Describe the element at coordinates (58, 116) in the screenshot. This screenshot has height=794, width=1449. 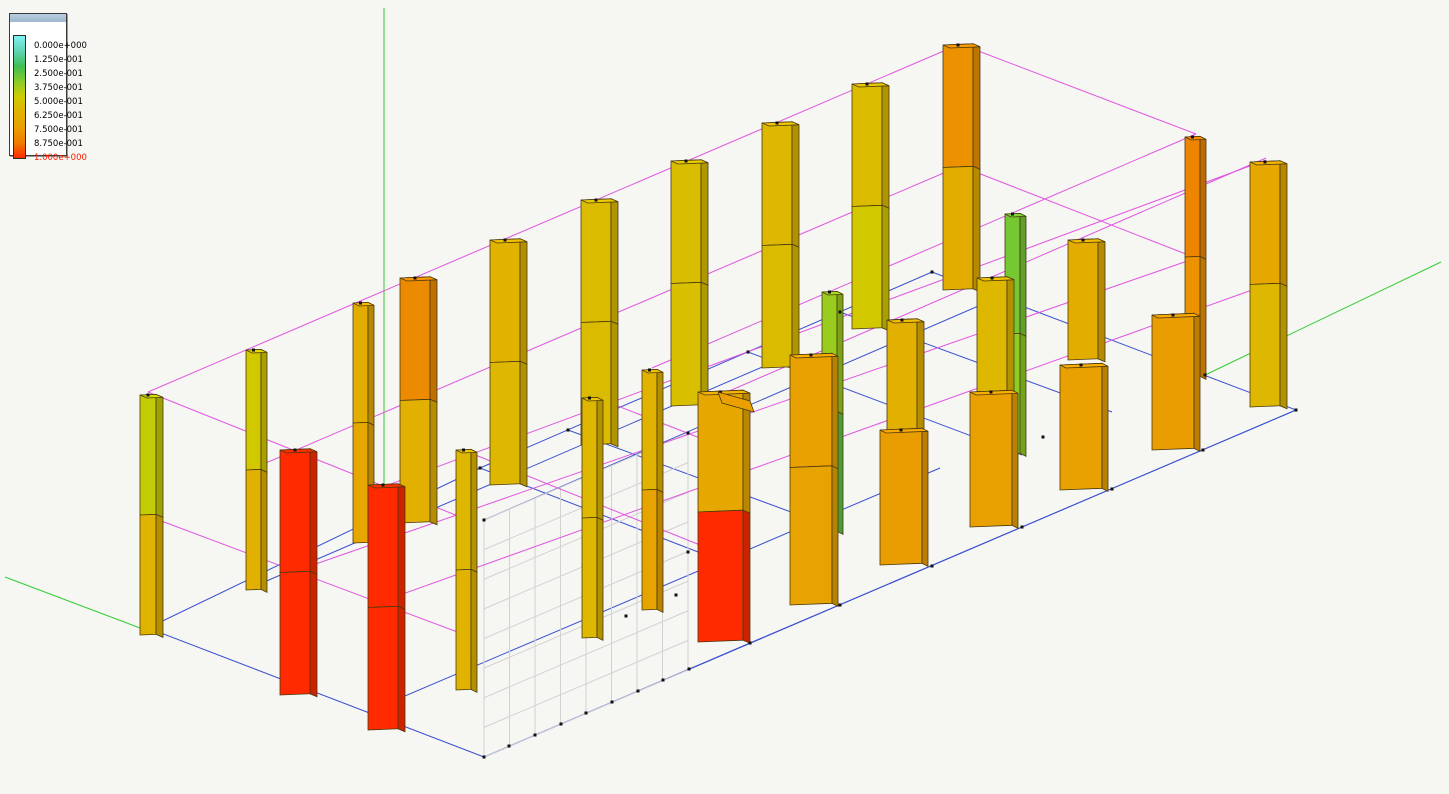
I see `legend-label-5: 6.250e-001` at that location.